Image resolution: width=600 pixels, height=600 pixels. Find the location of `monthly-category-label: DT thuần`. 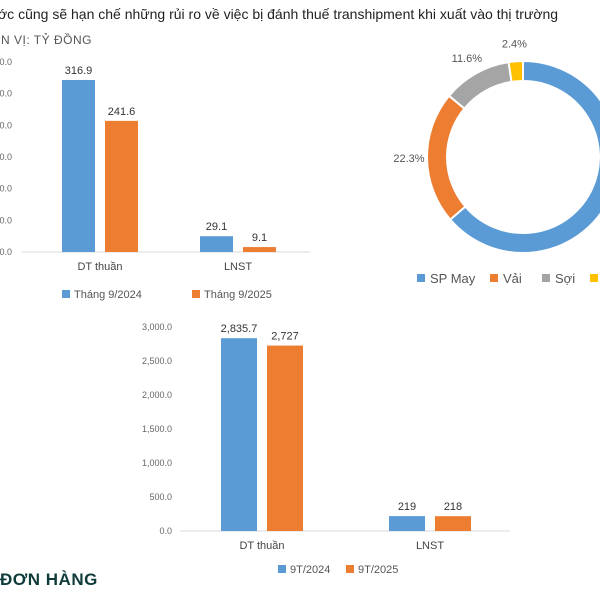

monthly-category-label: DT thuần is located at coordinates (99, 267).